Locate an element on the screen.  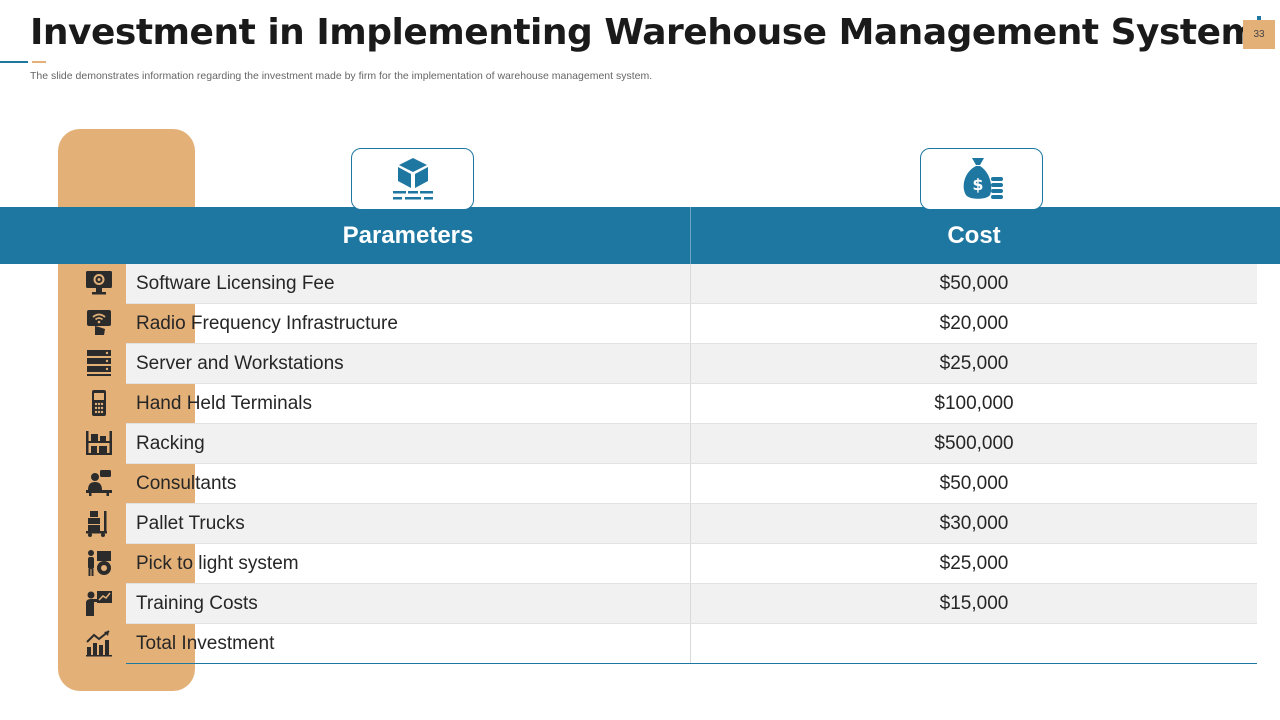
cost-icon-box: $ is located at coordinates (981, 179).